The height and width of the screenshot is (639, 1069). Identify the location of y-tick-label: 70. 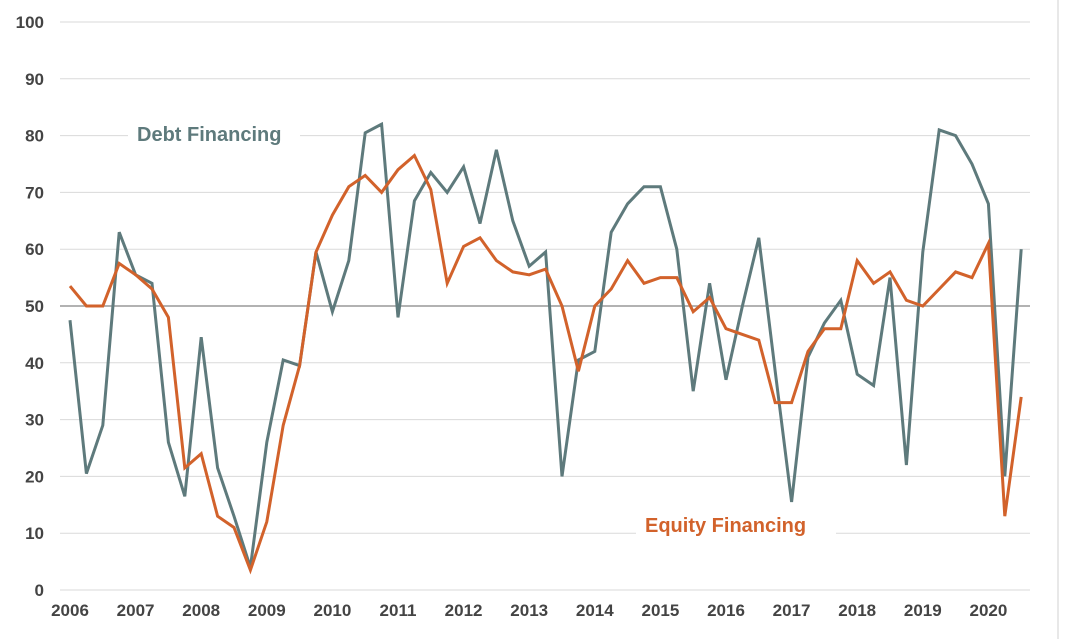
(34, 192).